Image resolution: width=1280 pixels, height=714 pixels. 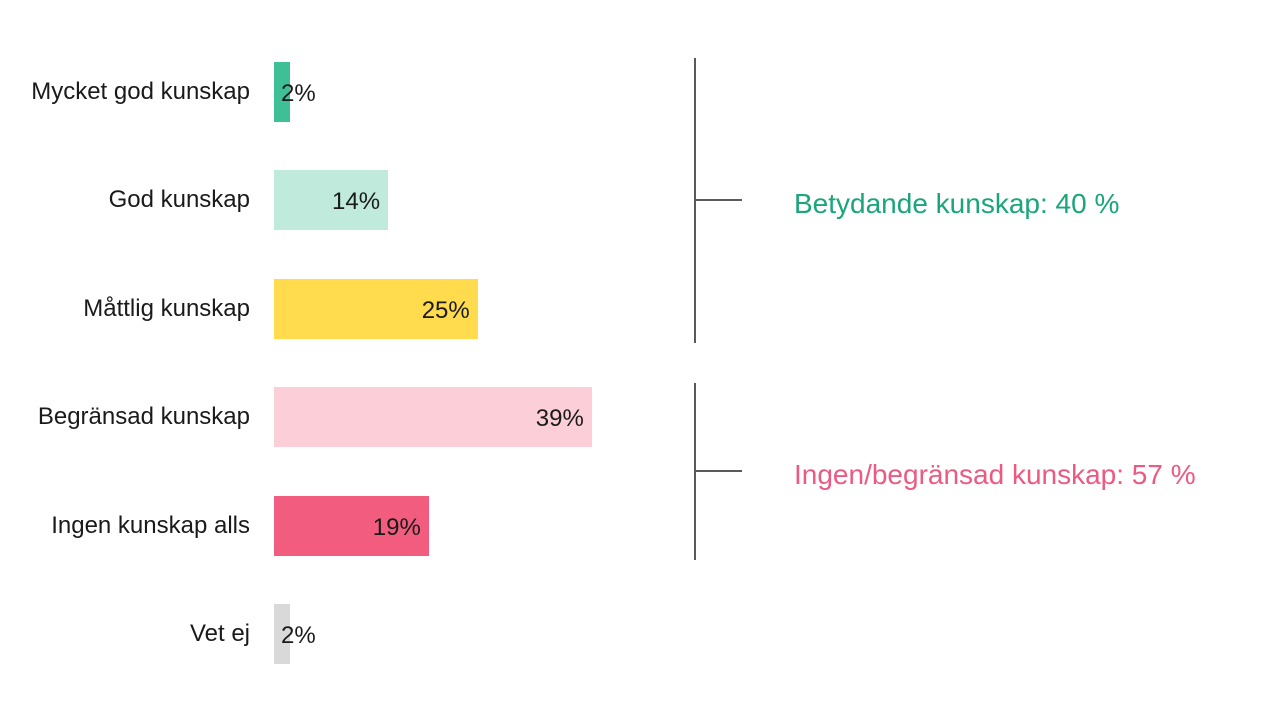 What do you see at coordinates (995, 475) in the screenshot?
I see `group-label: Ingen/begränsad kunskap: 57 %` at bounding box center [995, 475].